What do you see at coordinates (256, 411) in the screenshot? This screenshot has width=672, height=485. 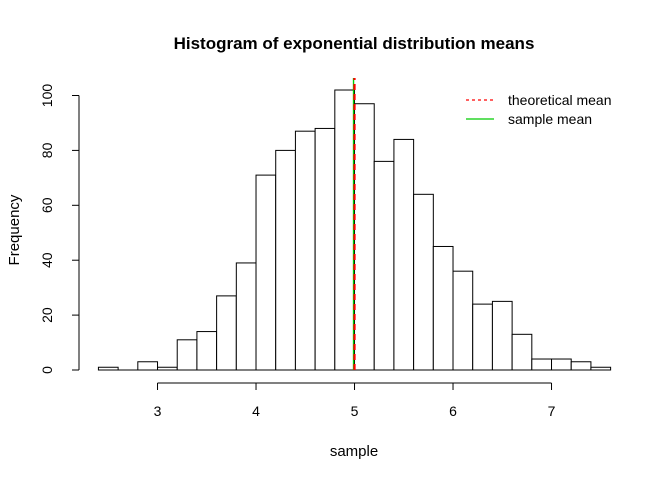 I see `x-tick-label: 4` at bounding box center [256, 411].